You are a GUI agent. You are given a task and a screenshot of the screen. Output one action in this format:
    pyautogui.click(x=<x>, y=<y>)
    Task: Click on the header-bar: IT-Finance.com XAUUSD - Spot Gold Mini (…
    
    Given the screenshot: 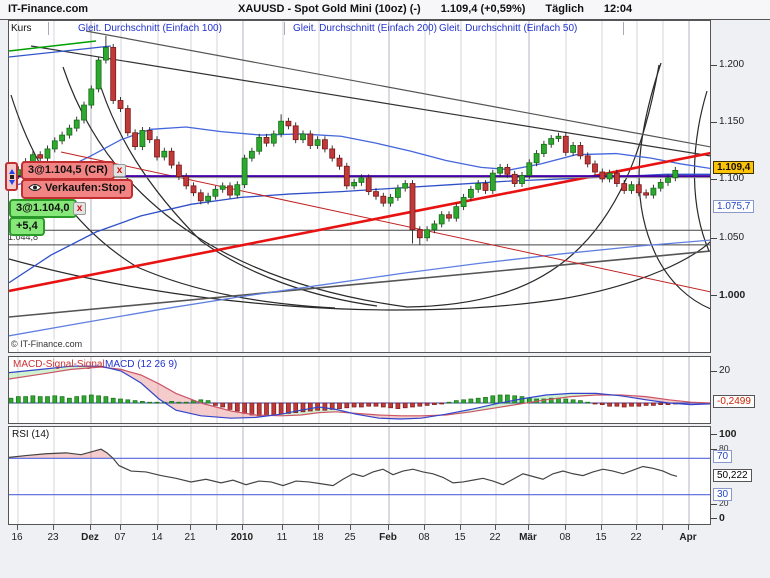 What is the action you would take?
    pyautogui.click(x=385, y=10)
    